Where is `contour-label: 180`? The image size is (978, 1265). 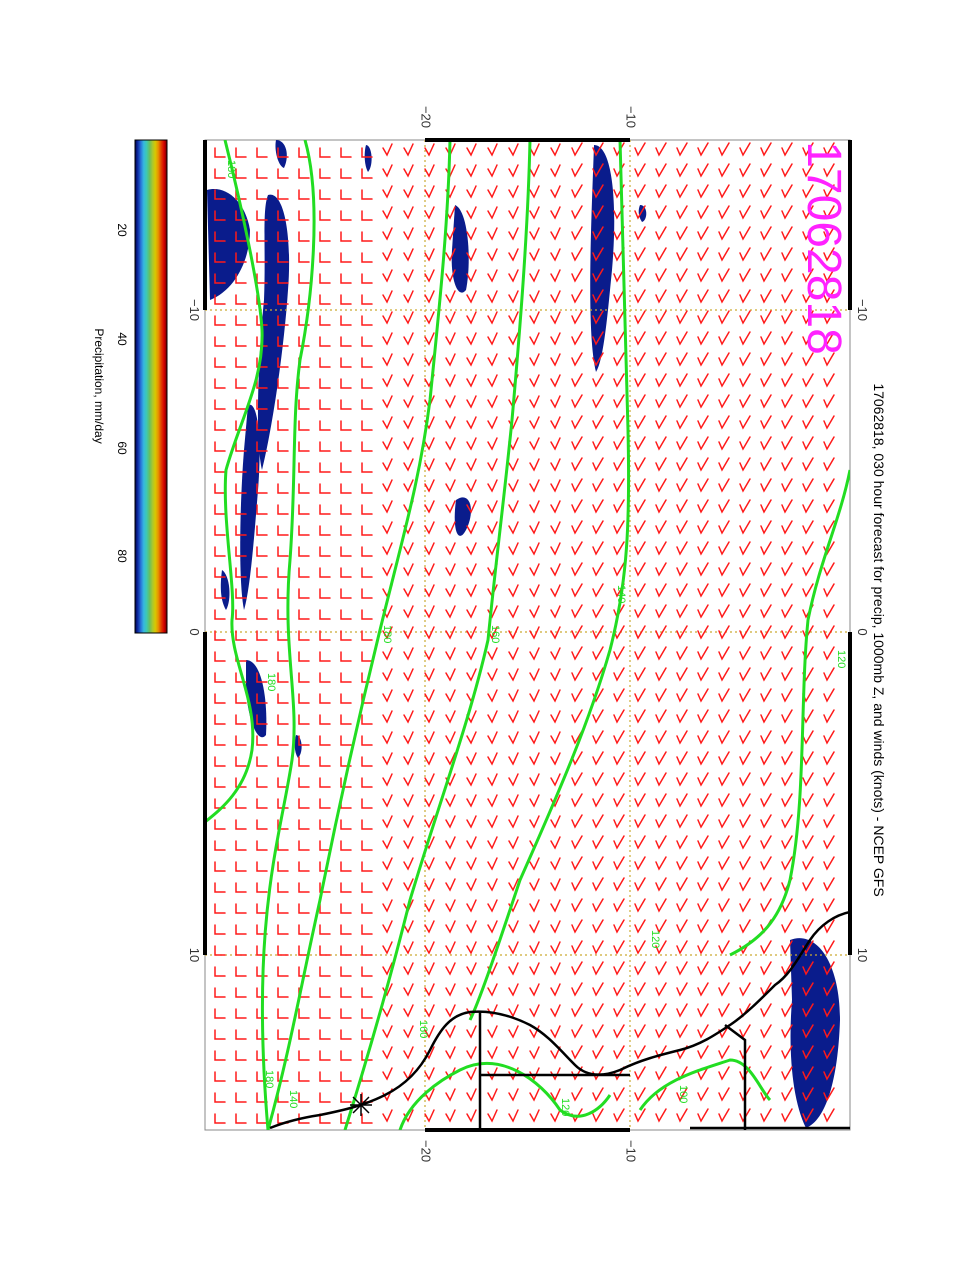
contour-label: 180 is located at coordinates (271, 682).